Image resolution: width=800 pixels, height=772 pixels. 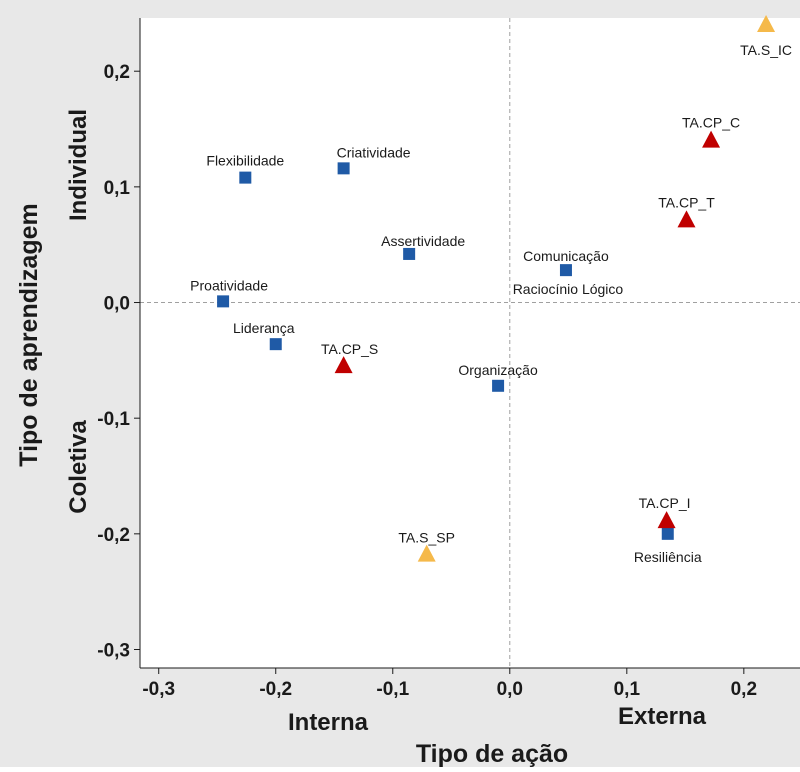 I want to click on x-tick-label: -0,1, so click(x=392, y=689).